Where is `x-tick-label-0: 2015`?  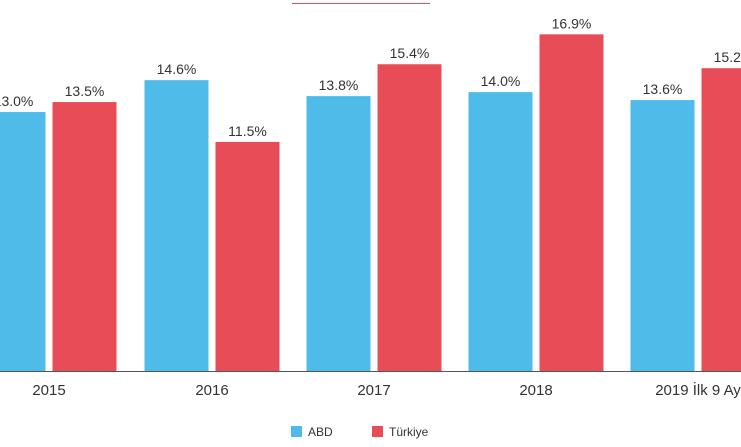
x-tick-label-0: 2015 is located at coordinates (48, 390).